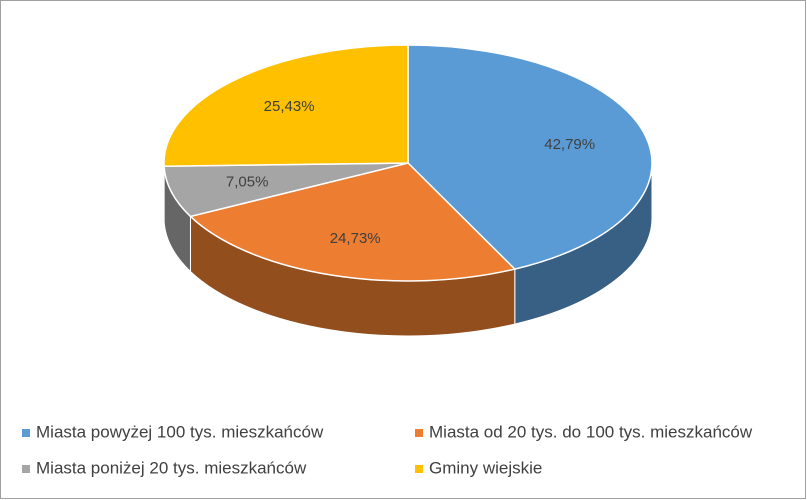 The height and width of the screenshot is (500, 807). I want to click on data-label: 7,05%, so click(247, 182).